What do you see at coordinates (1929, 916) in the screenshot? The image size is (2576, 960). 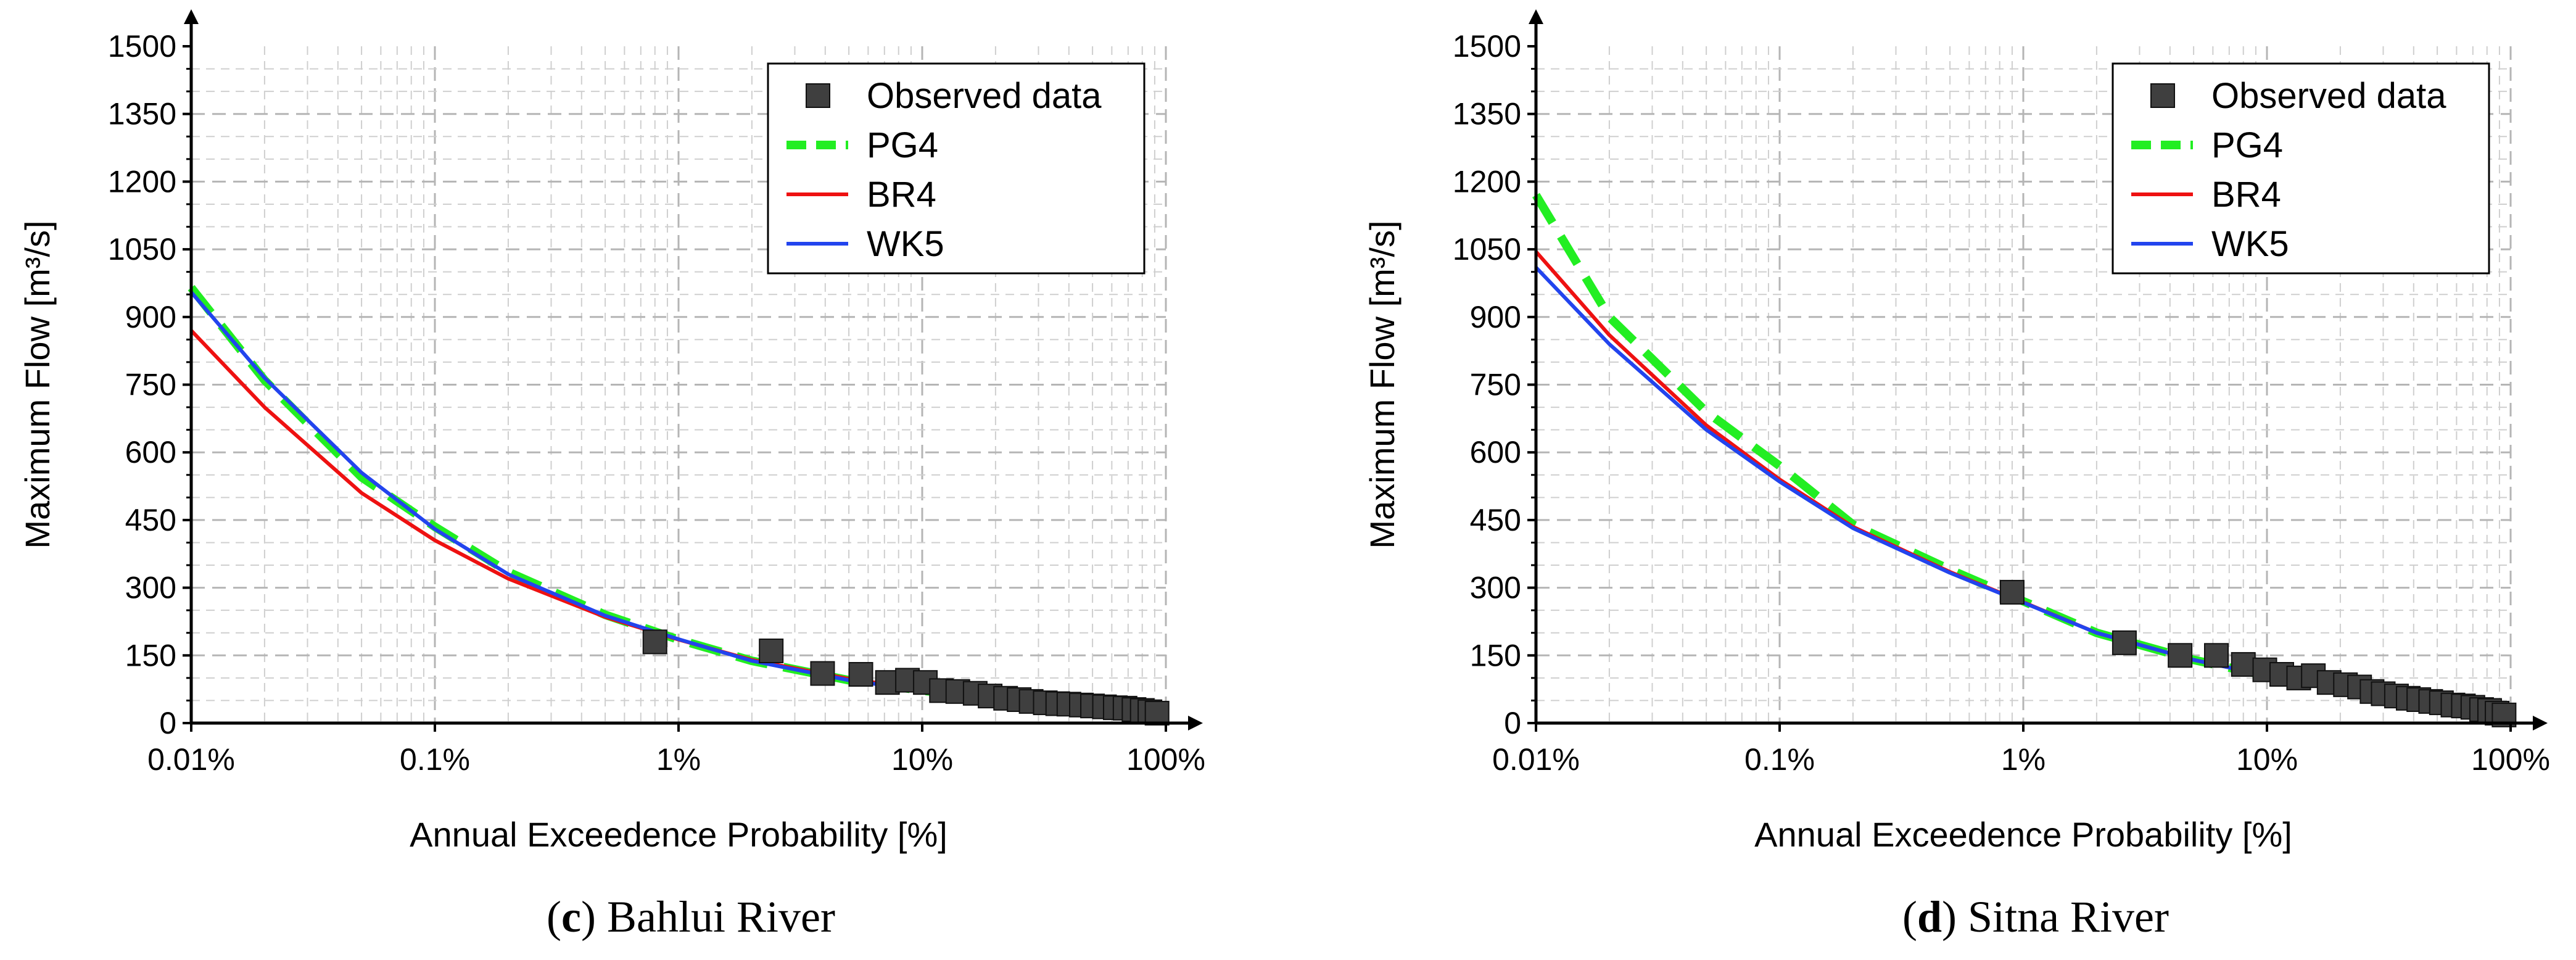 I see `caption-letter: d` at bounding box center [1929, 916].